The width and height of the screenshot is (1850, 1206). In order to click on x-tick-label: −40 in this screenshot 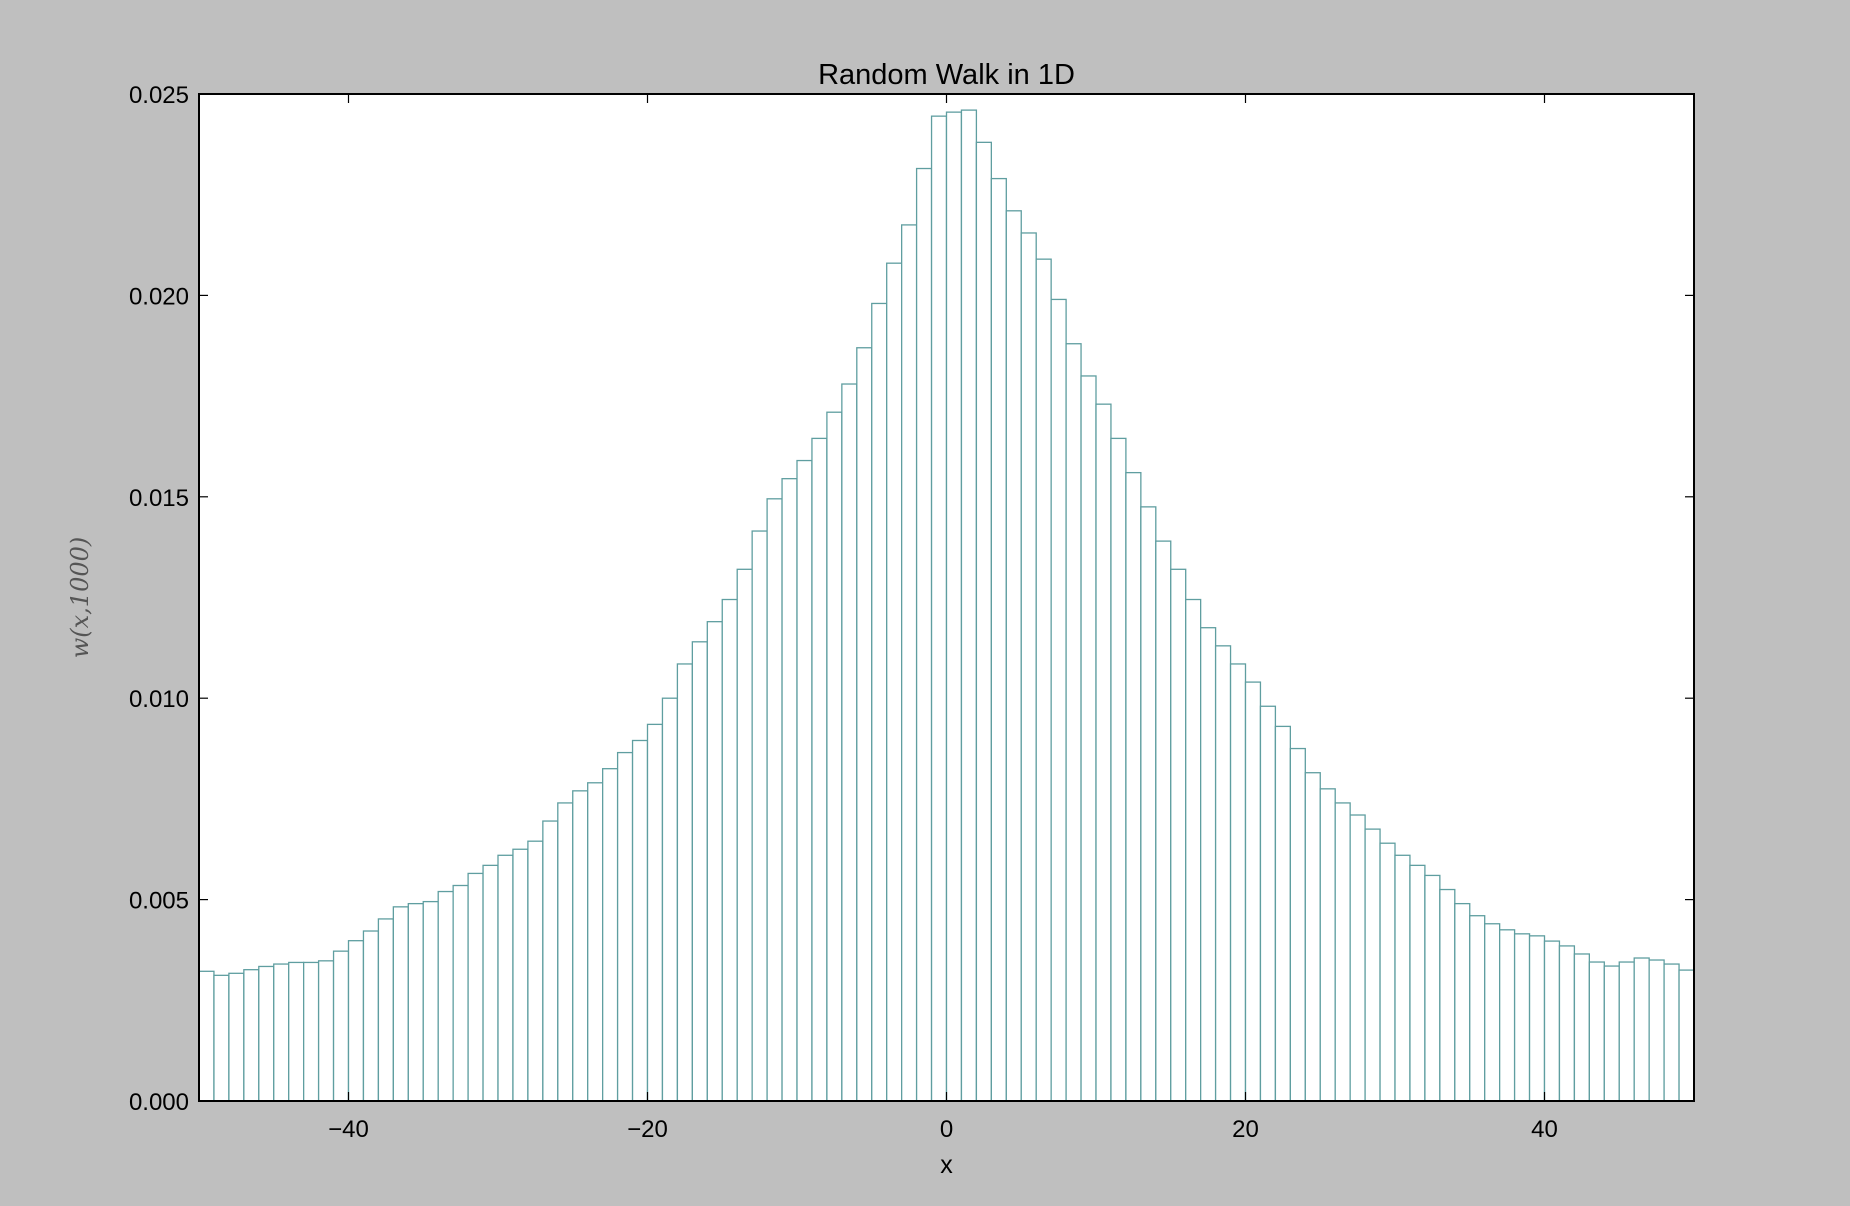, I will do `click(348, 1129)`.